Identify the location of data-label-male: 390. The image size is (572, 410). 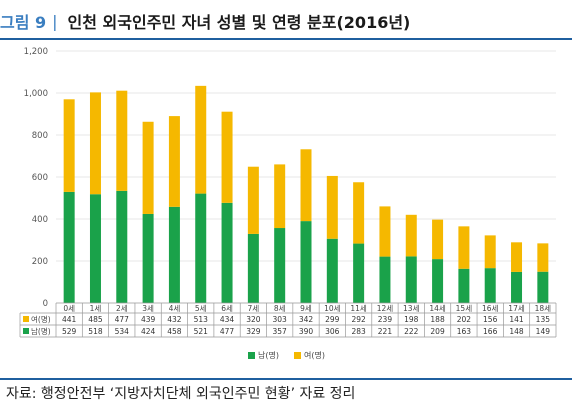
(306, 331).